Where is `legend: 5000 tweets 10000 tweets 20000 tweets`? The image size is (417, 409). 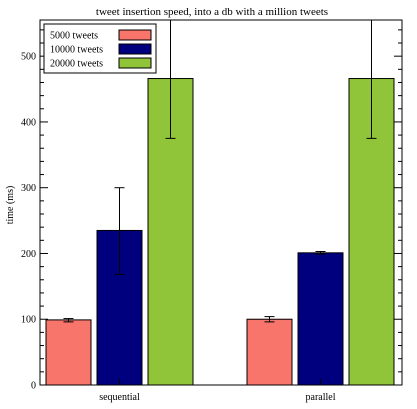
legend: 5000 tweets 10000 tweets 20000 tweets is located at coordinates (100, 48).